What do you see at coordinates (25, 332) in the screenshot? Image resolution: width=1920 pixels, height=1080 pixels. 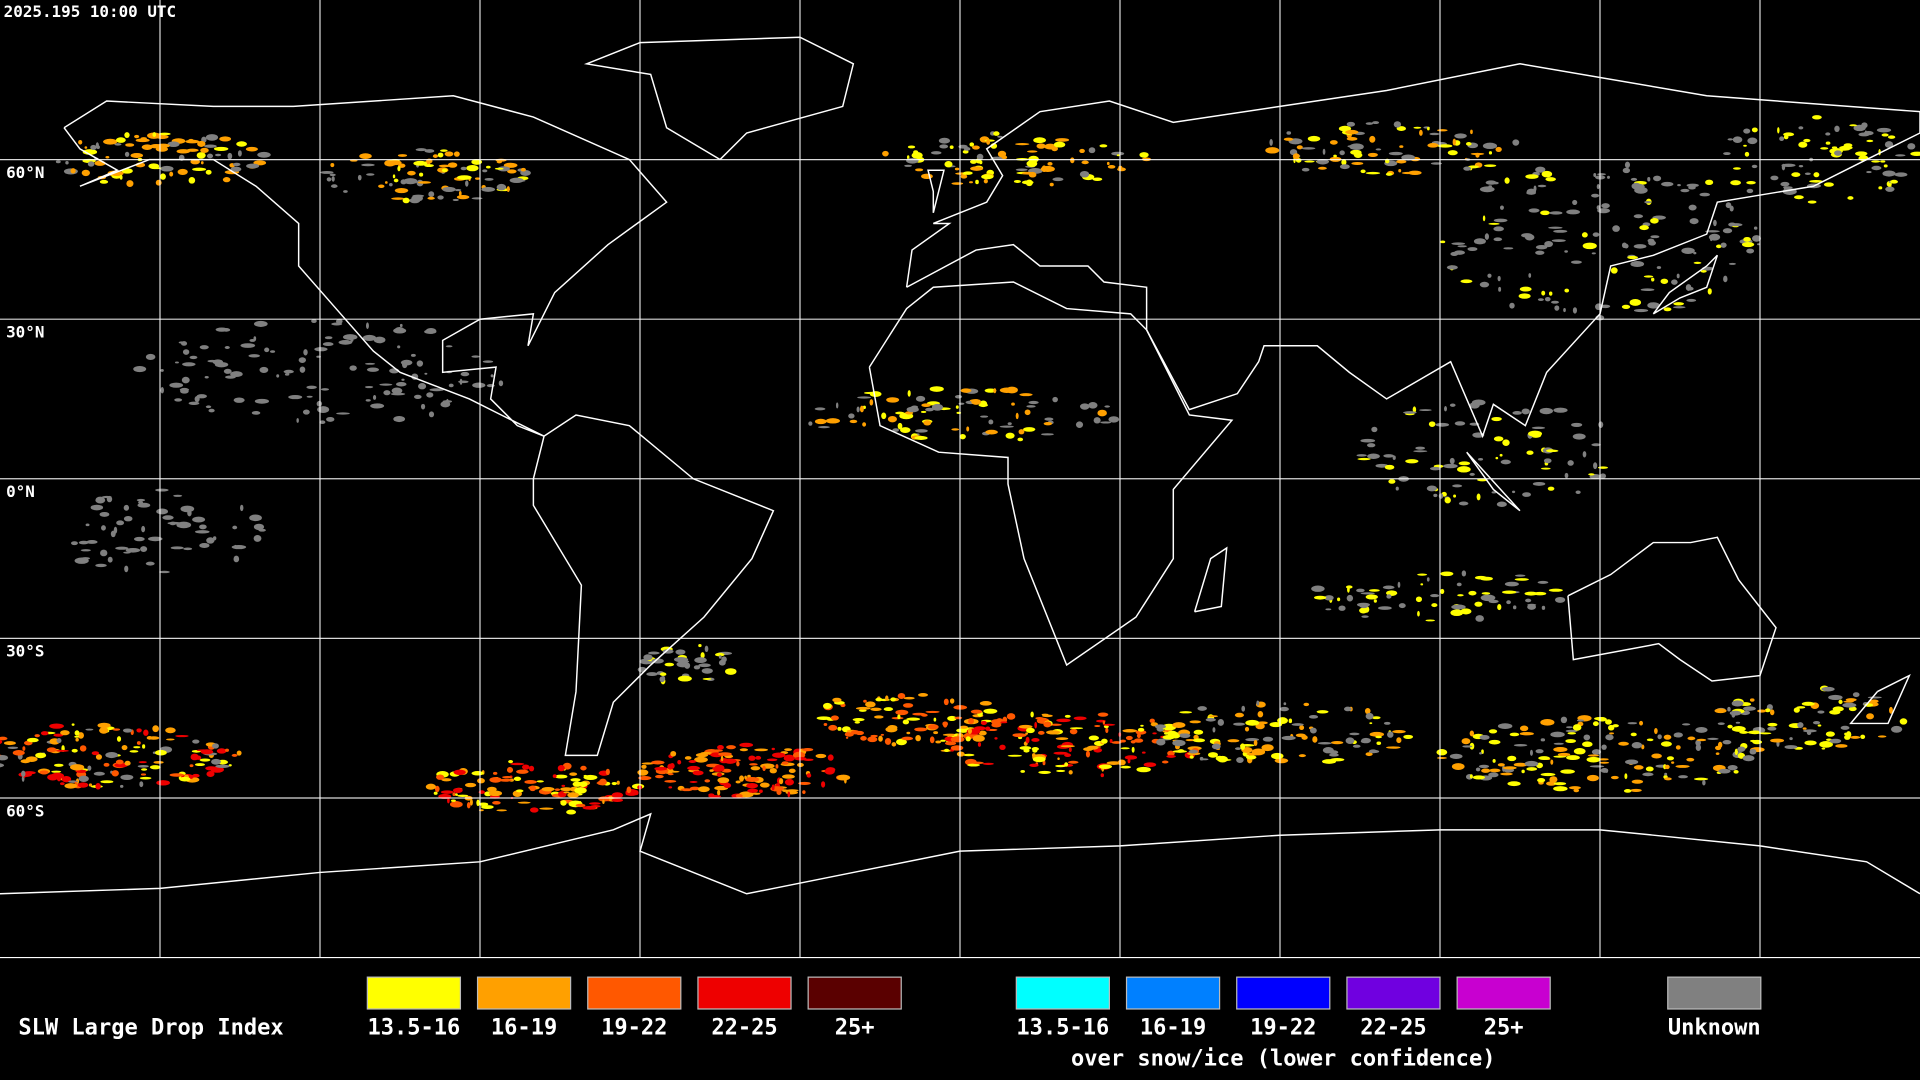 I see `latitude-label: 30°N` at bounding box center [25, 332].